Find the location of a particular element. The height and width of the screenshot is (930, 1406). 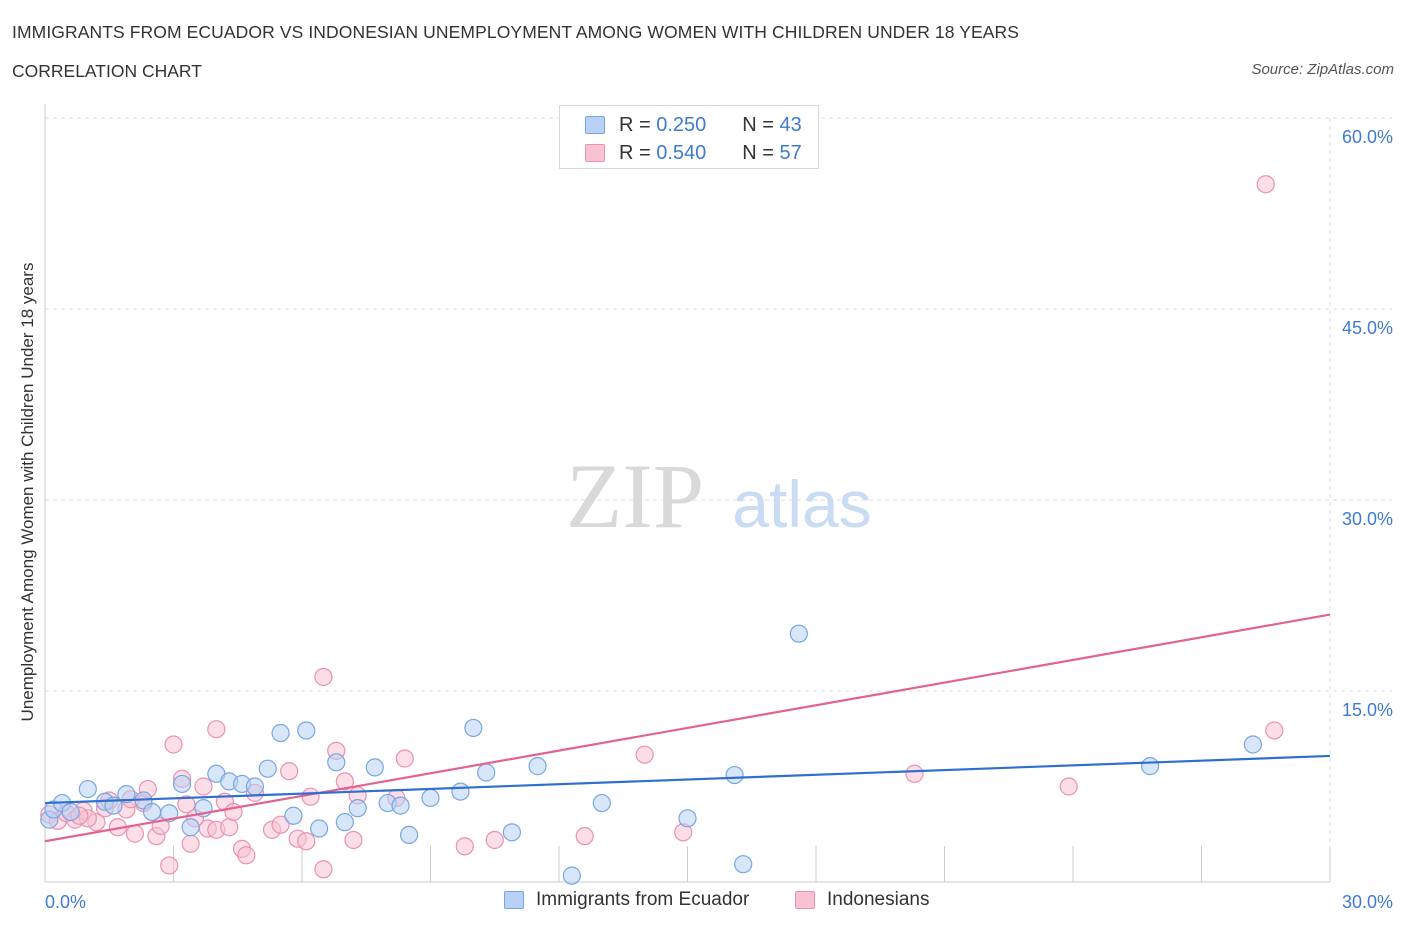

bottom-legend-ecuador: Immigrants from Ecuador is located at coordinates (626, 900).